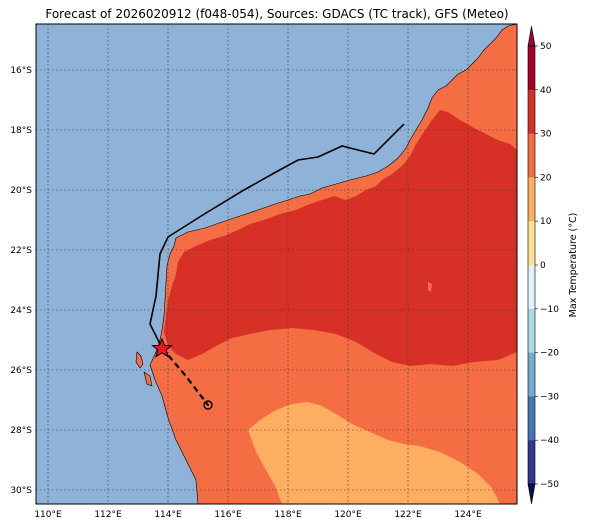 This screenshot has height=528, width=591. Describe the element at coordinates (549, 397) in the screenshot. I see `colorbar-tick-label: −30` at that location.